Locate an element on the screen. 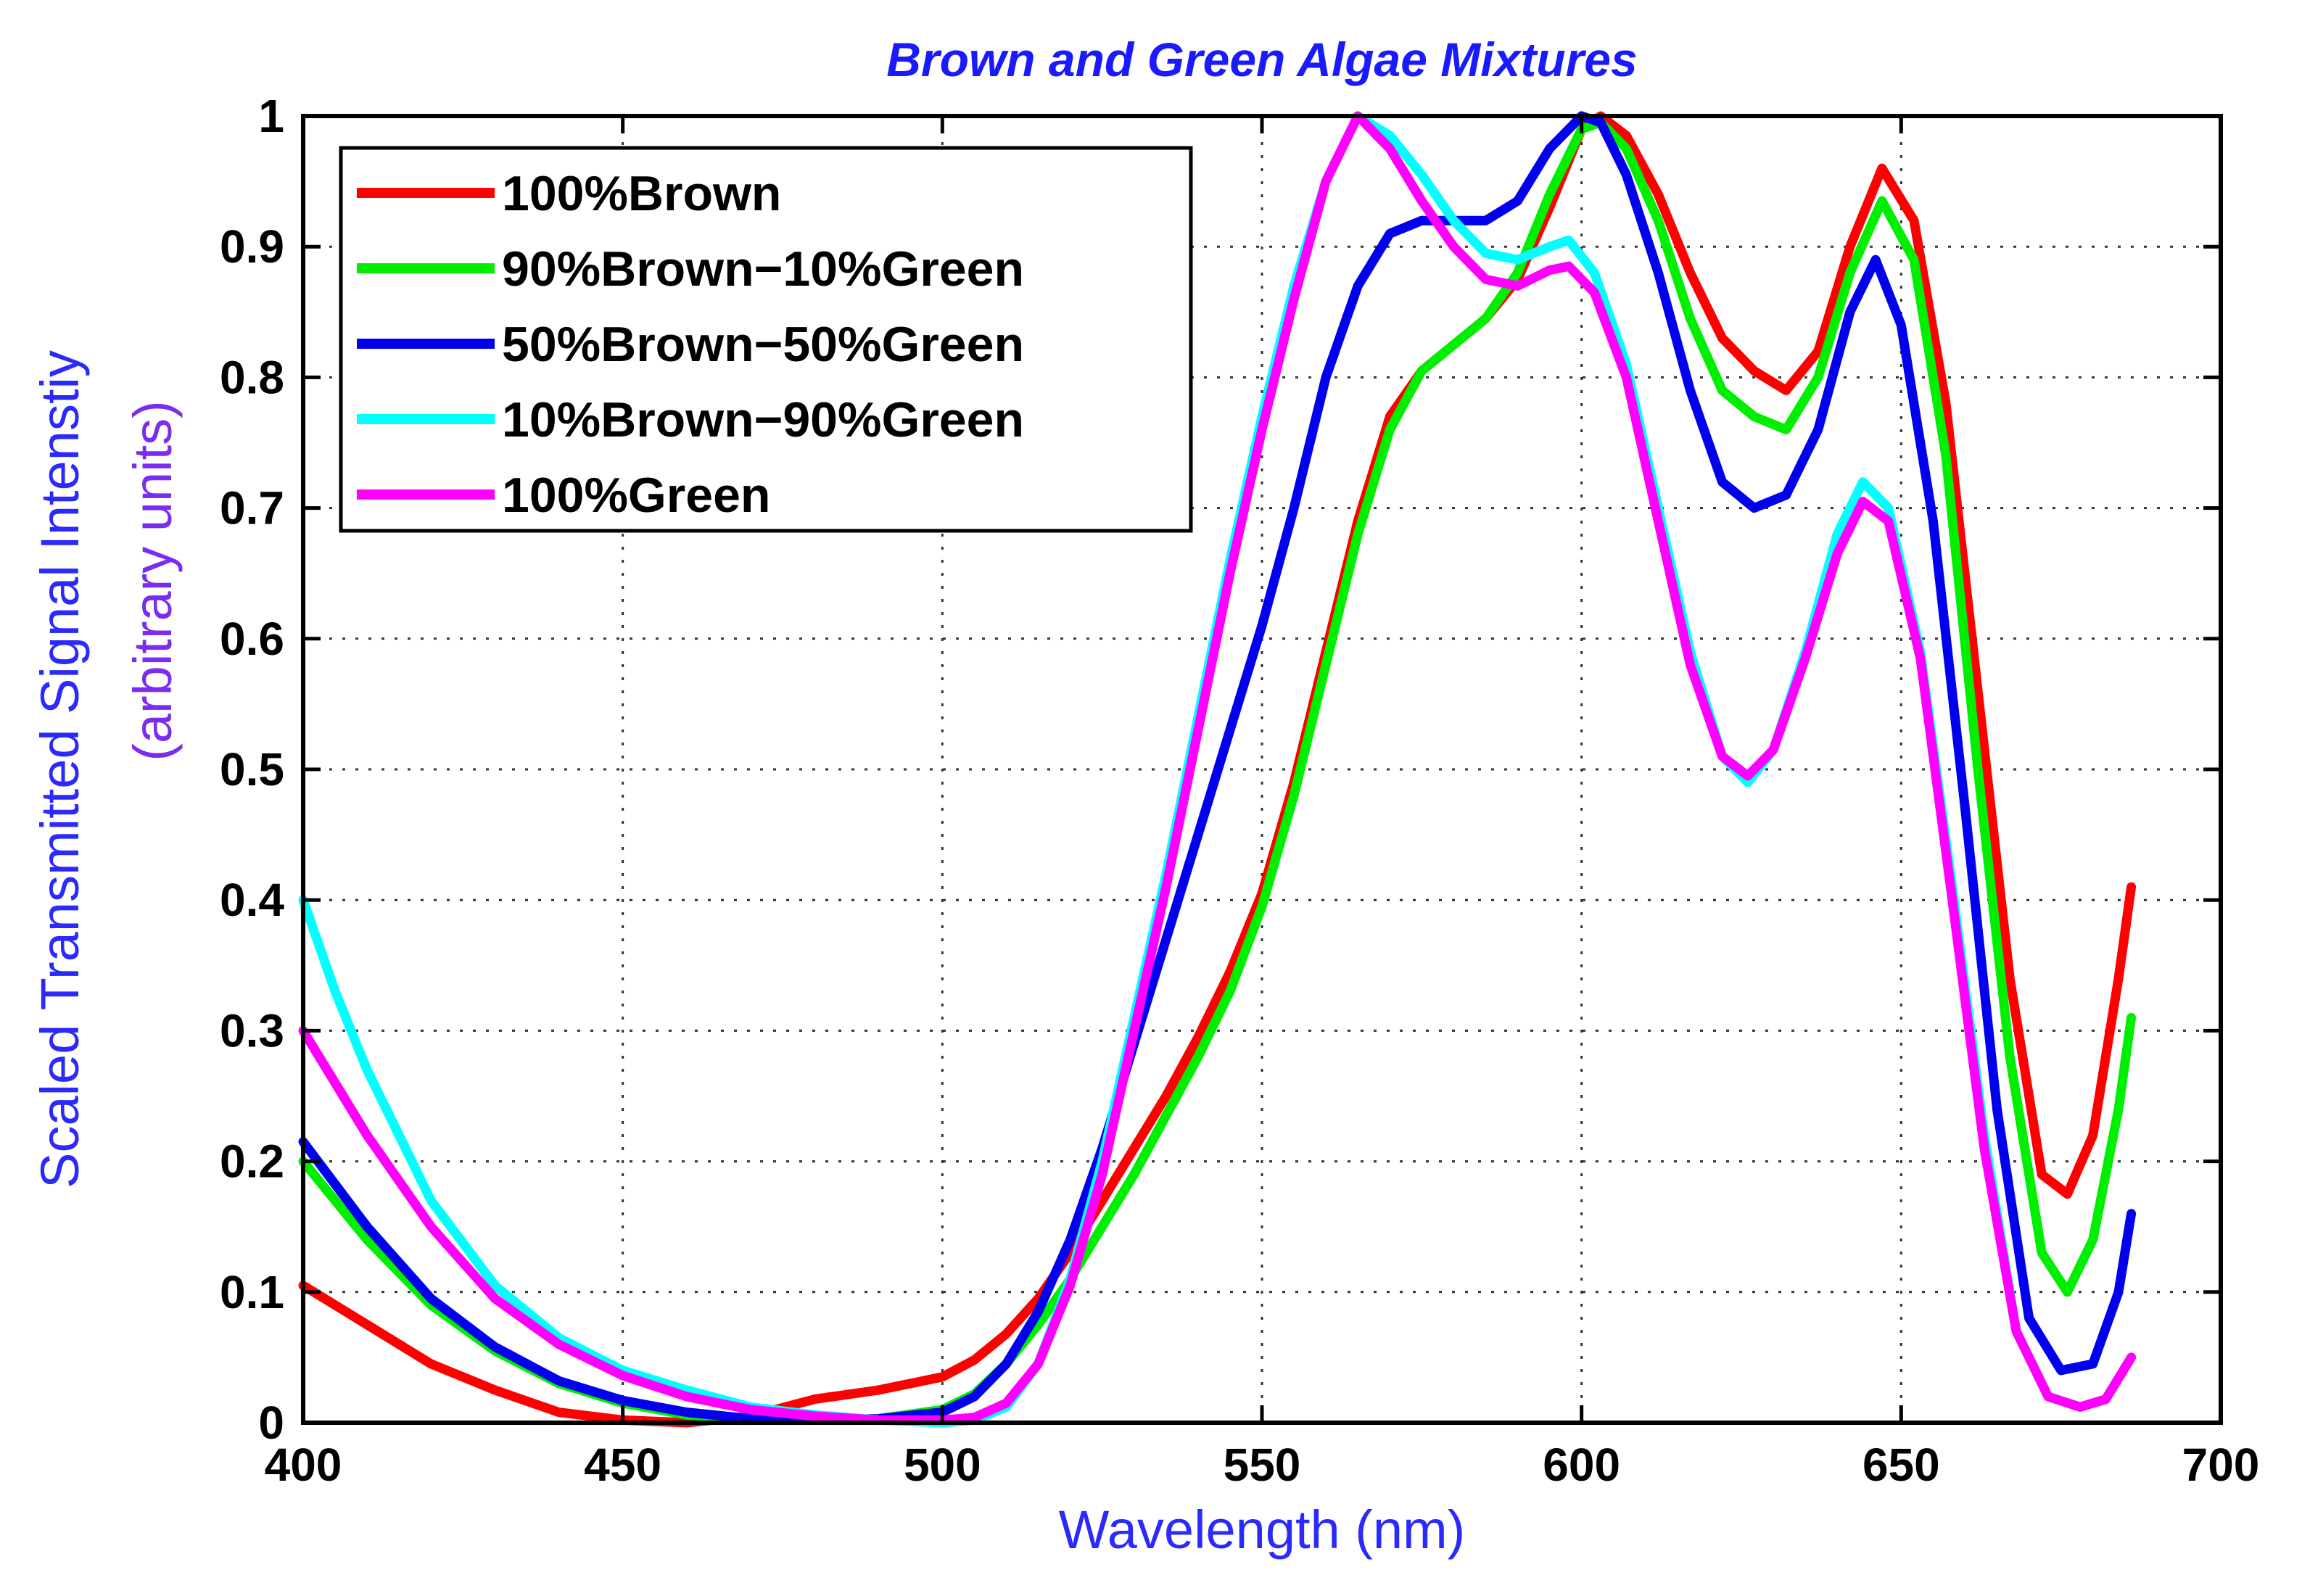 The image size is (2302, 1596). x-tick-label: 650 is located at coordinates (1901, 1465).